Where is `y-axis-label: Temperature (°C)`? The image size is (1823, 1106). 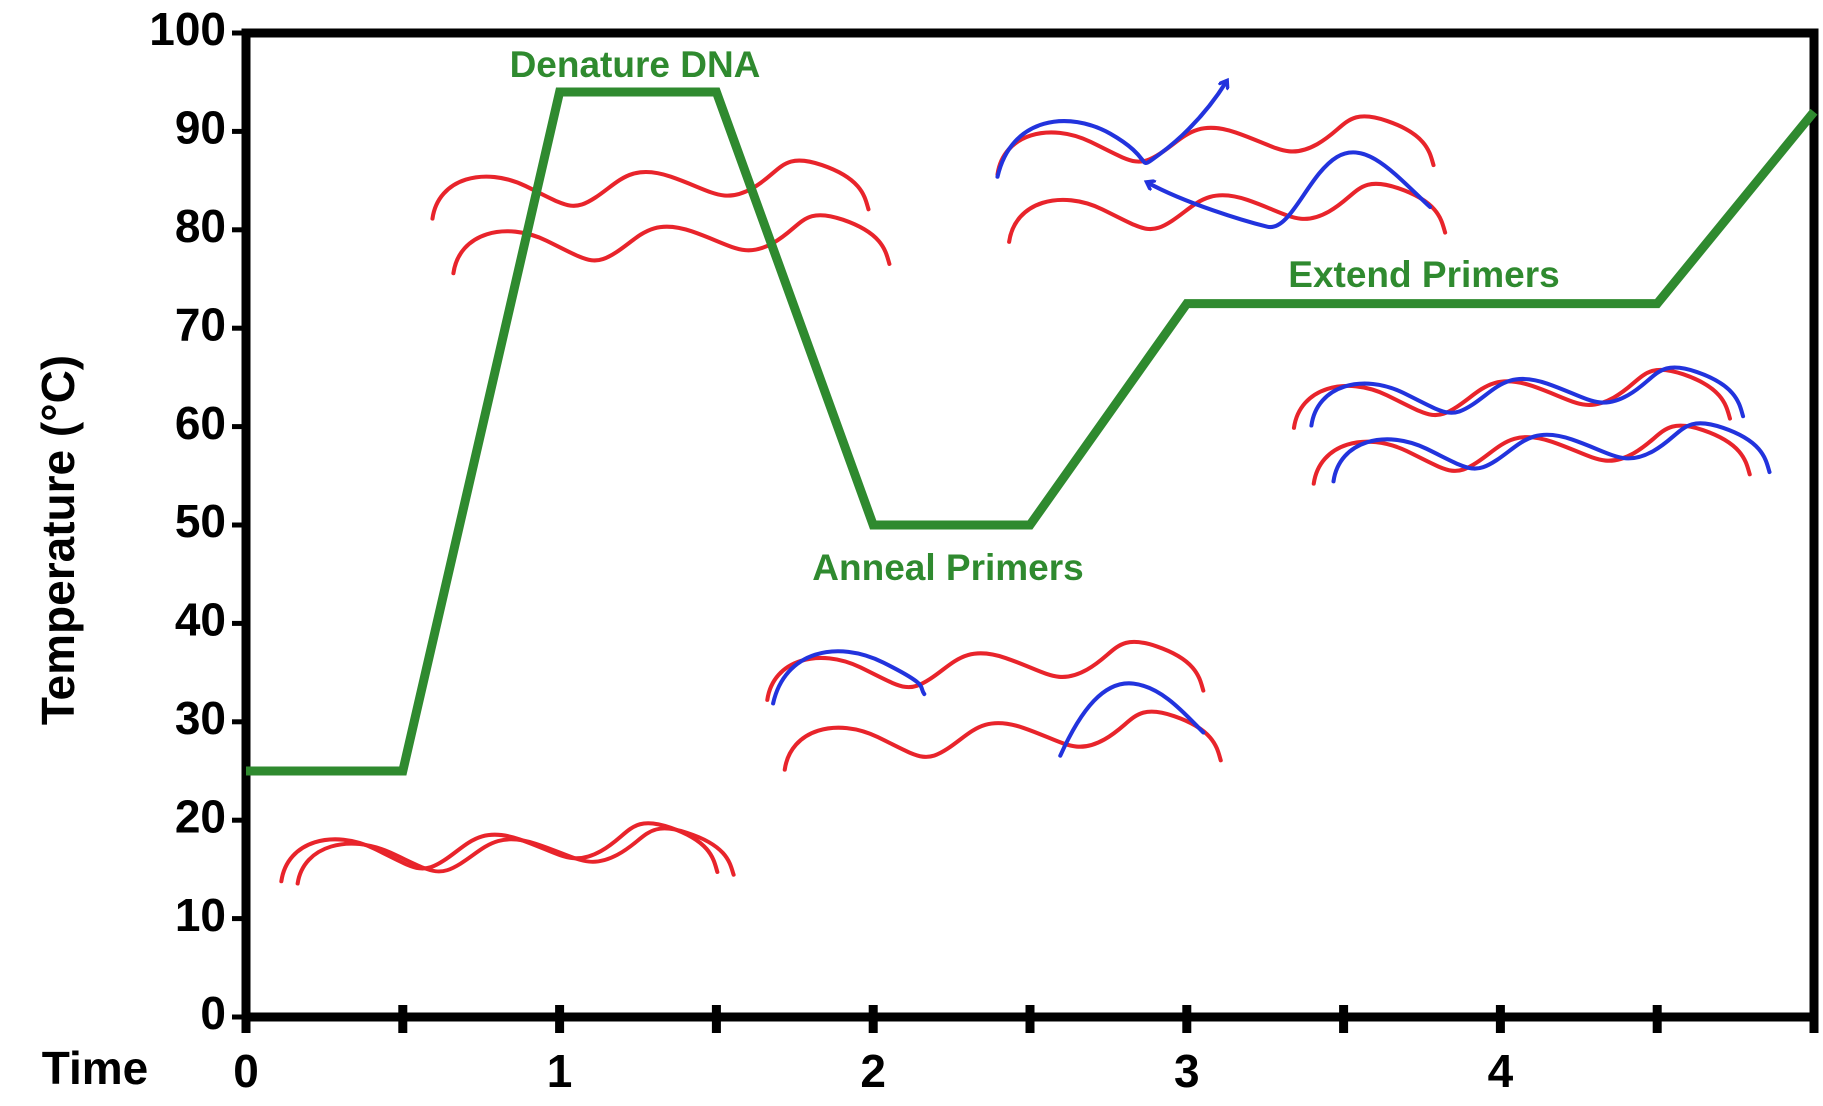
y-axis-label: Temperature (°C) is located at coordinates (58, 540).